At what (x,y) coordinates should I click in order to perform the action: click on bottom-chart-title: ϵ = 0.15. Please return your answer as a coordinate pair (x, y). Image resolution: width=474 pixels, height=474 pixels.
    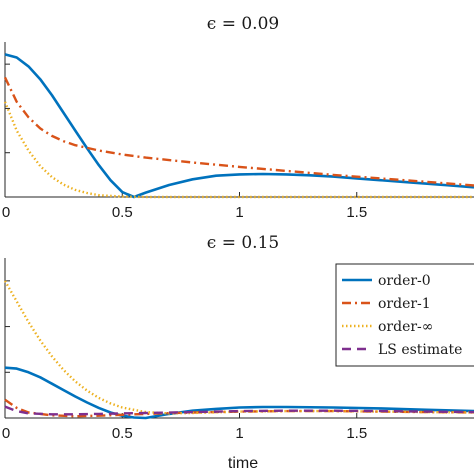
    Looking at the image, I should click on (243, 243).